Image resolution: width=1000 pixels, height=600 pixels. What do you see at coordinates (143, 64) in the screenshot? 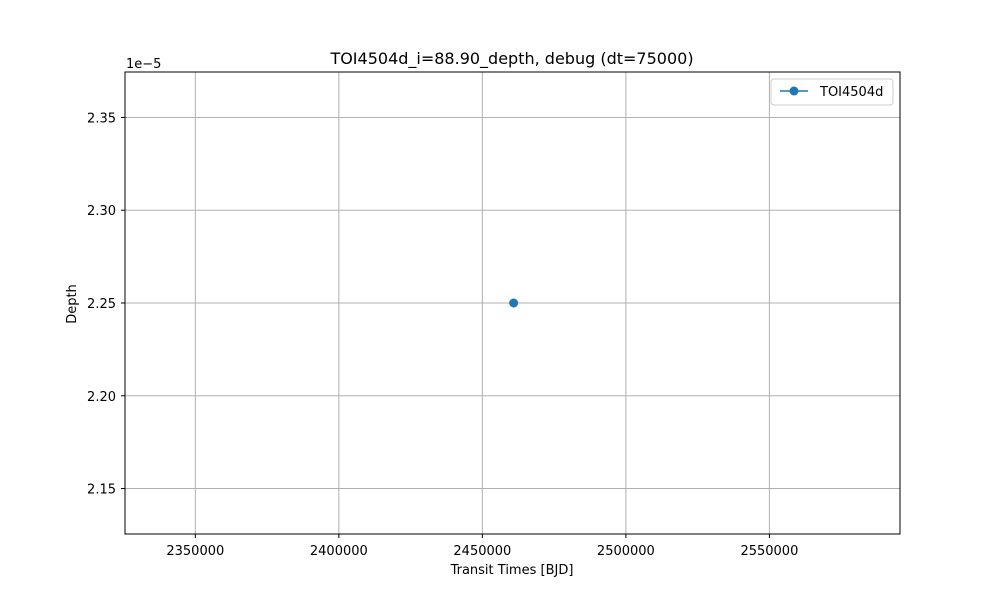
I see `y-offset-label: 1e−5` at bounding box center [143, 64].